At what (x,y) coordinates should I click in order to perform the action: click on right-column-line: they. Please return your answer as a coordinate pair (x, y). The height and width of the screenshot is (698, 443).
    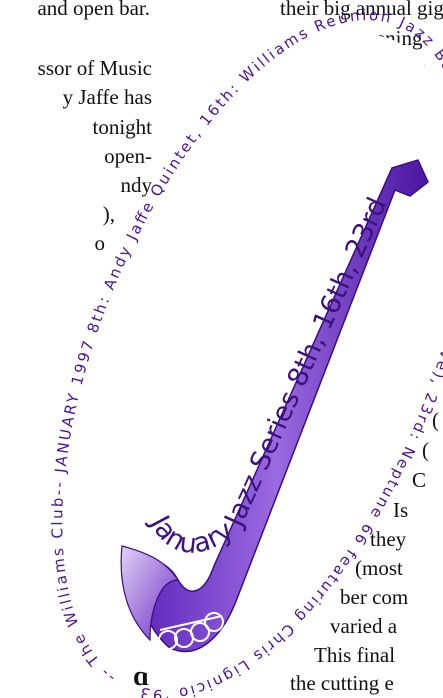
    Looking at the image, I should click on (388, 539).